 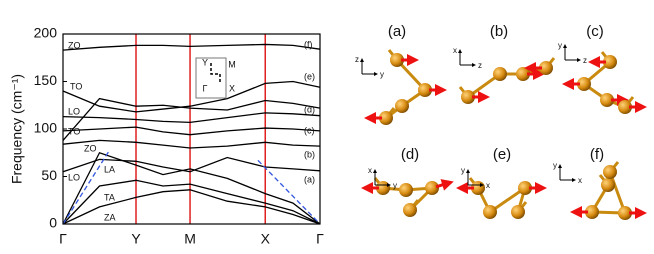 What do you see at coordinates (444, 185) in the screenshot?
I see `displacement-arrow` at bounding box center [444, 185].